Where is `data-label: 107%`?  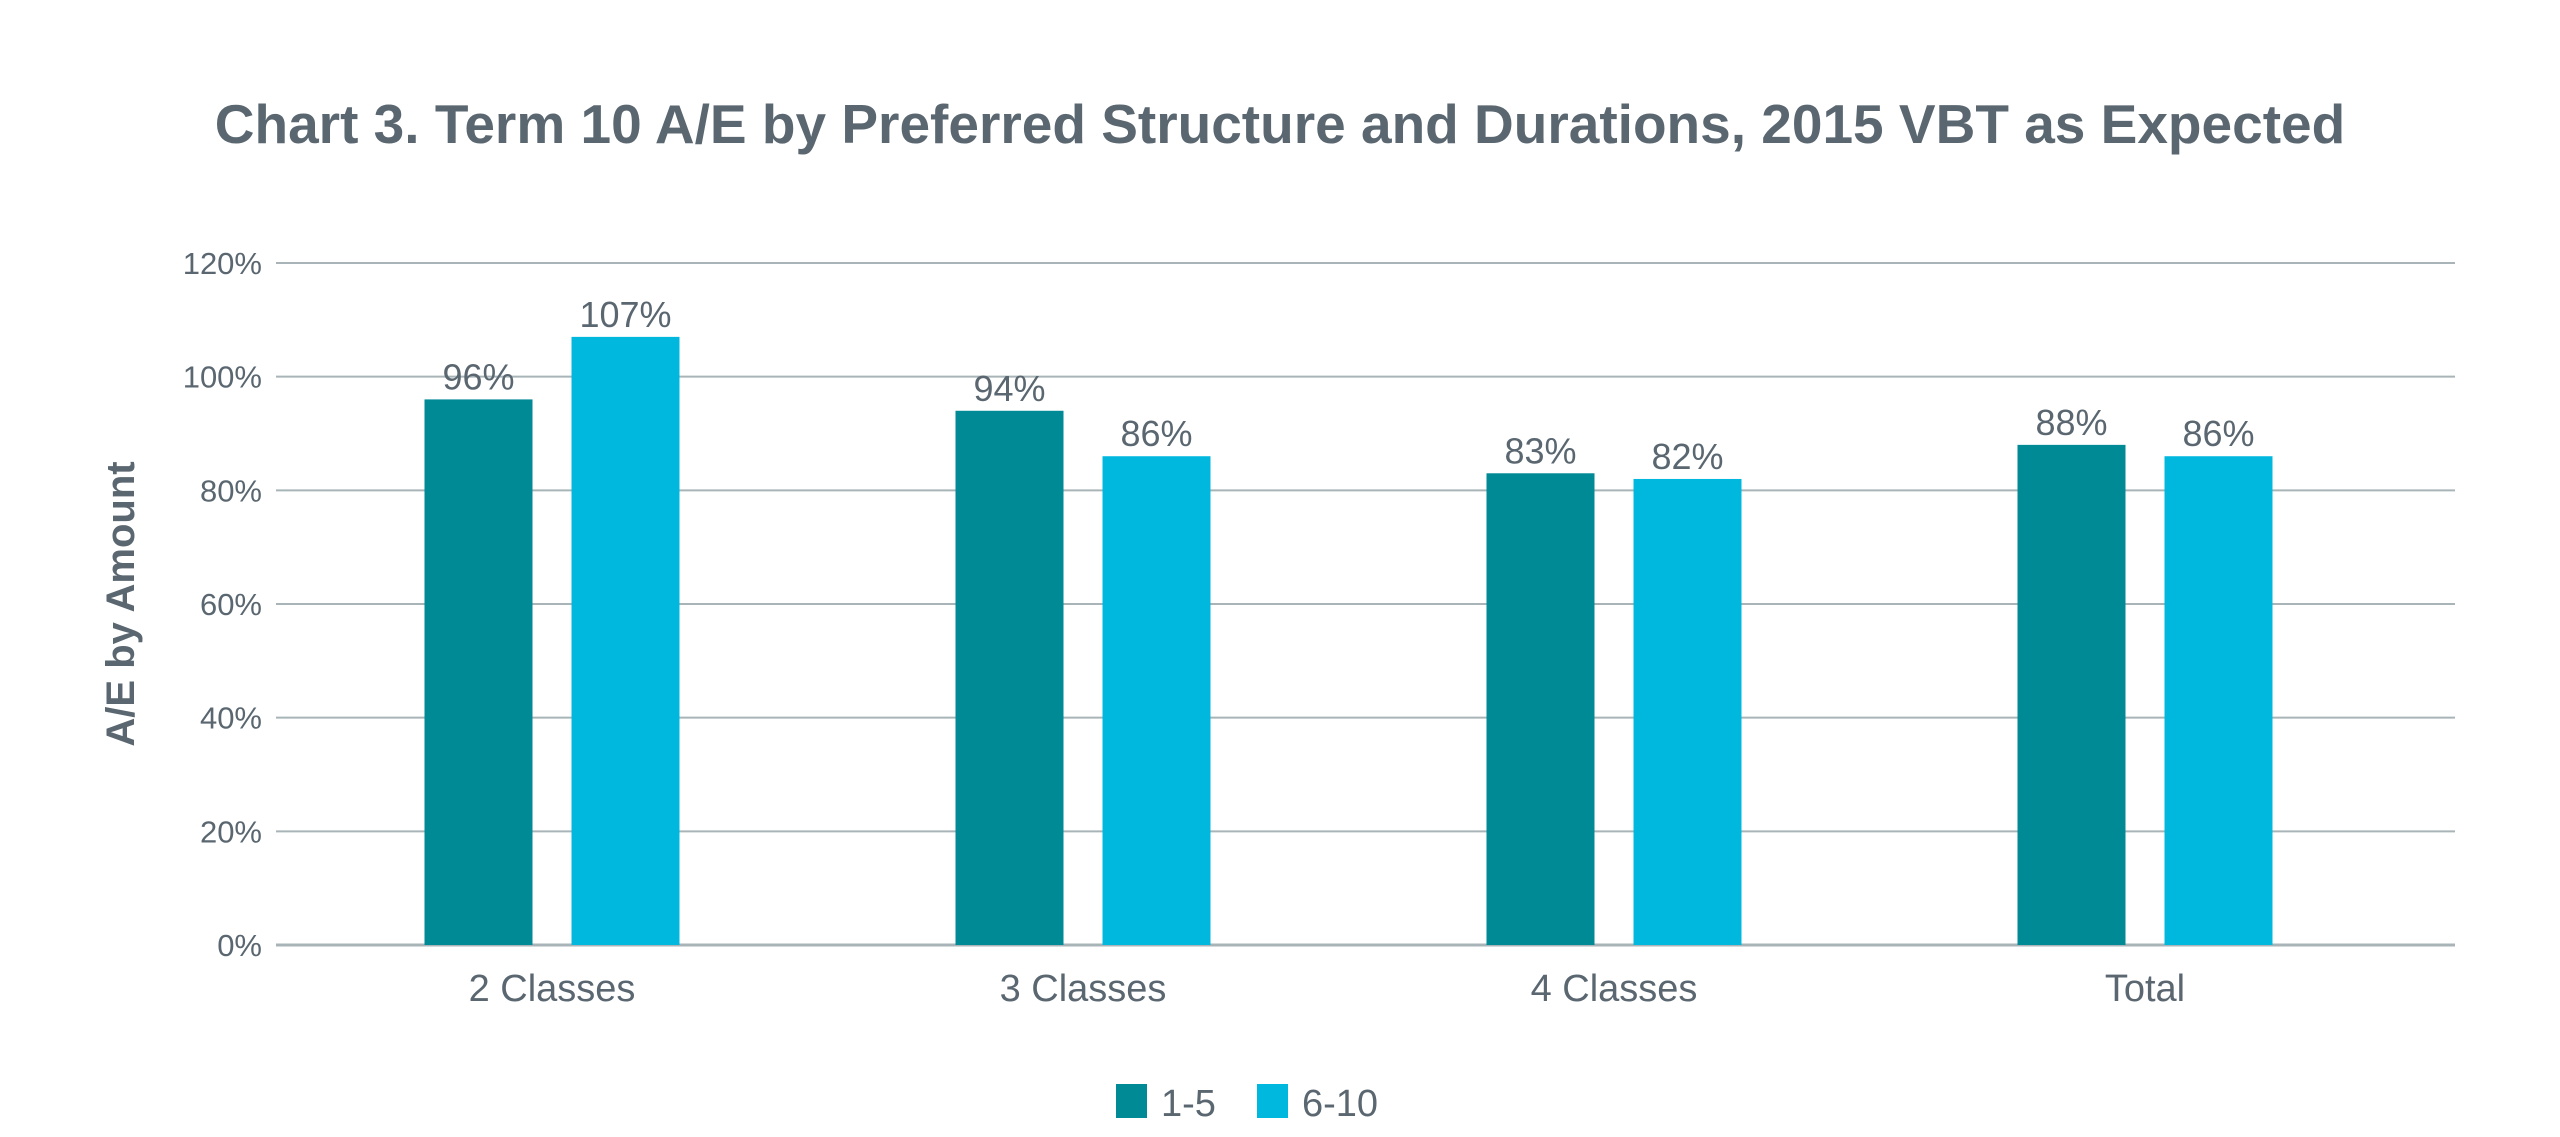 data-label: 107% is located at coordinates (625, 314).